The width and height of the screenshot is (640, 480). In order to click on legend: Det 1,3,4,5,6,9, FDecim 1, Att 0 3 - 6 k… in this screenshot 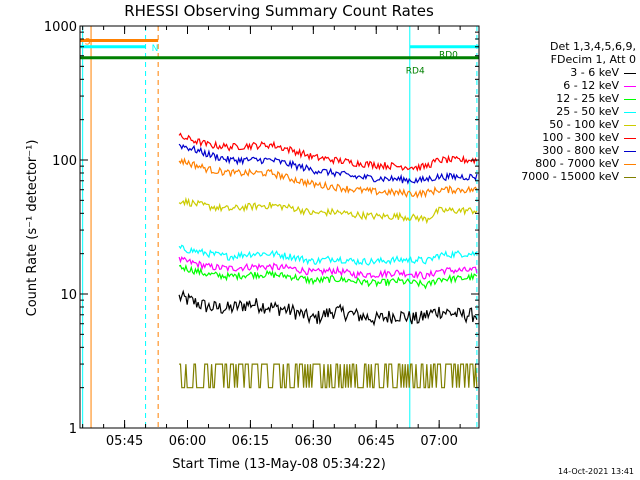, I will do `click(545, 111)`.